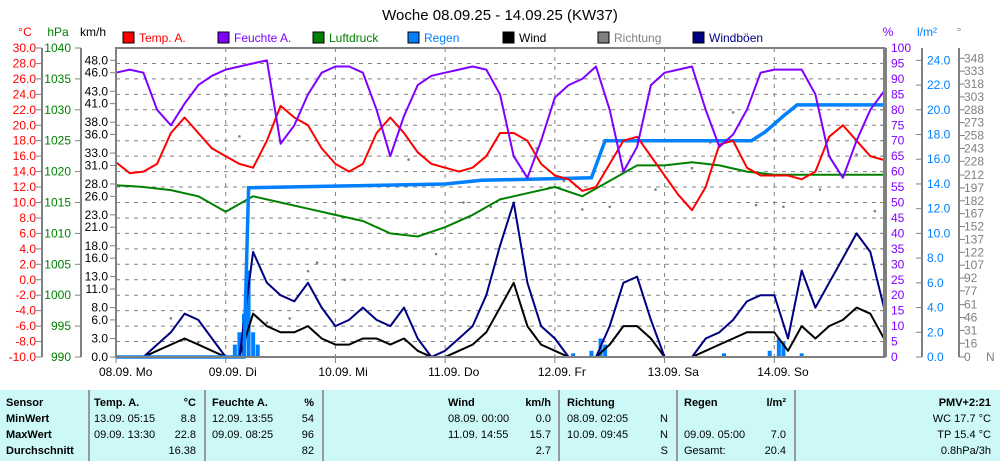 Image resolution: width=1000 pixels, height=461 pixels. What do you see at coordinates (453, 372) in the screenshot?
I see `x-tick-label: 11.09. Do` at bounding box center [453, 372].